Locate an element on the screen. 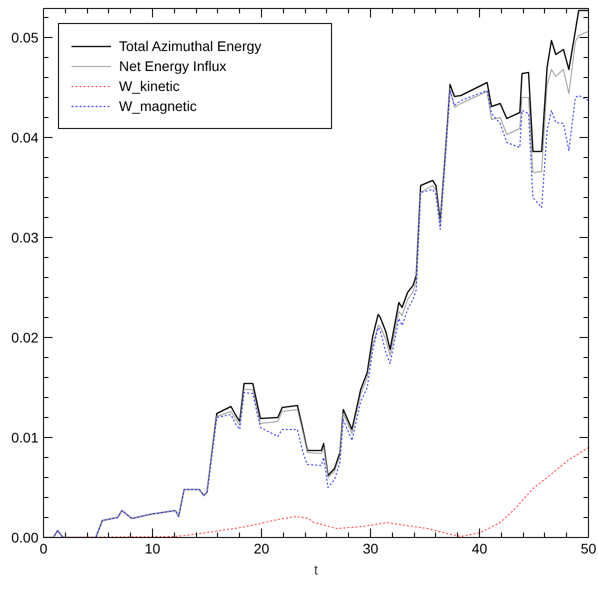 The image size is (598, 590). y-tick-label: 0.04 is located at coordinates (25, 138).